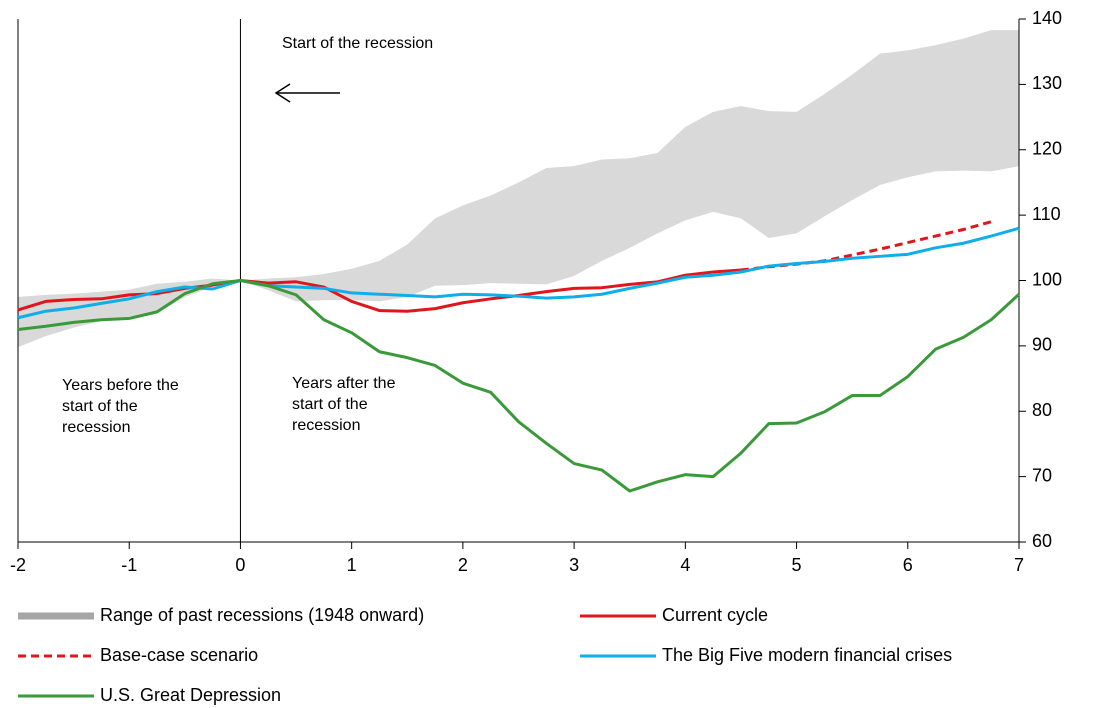 This screenshot has width=1100, height=708. I want to click on arrow-head, so click(282, 93).